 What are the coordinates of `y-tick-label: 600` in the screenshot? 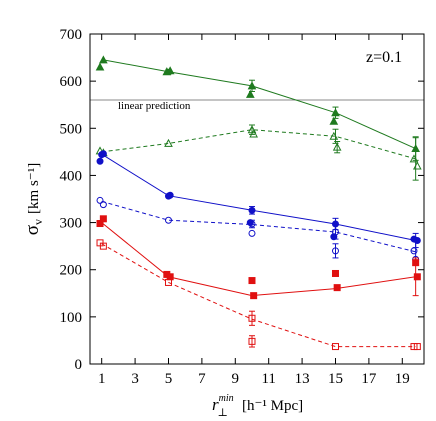 It's located at (71, 82).